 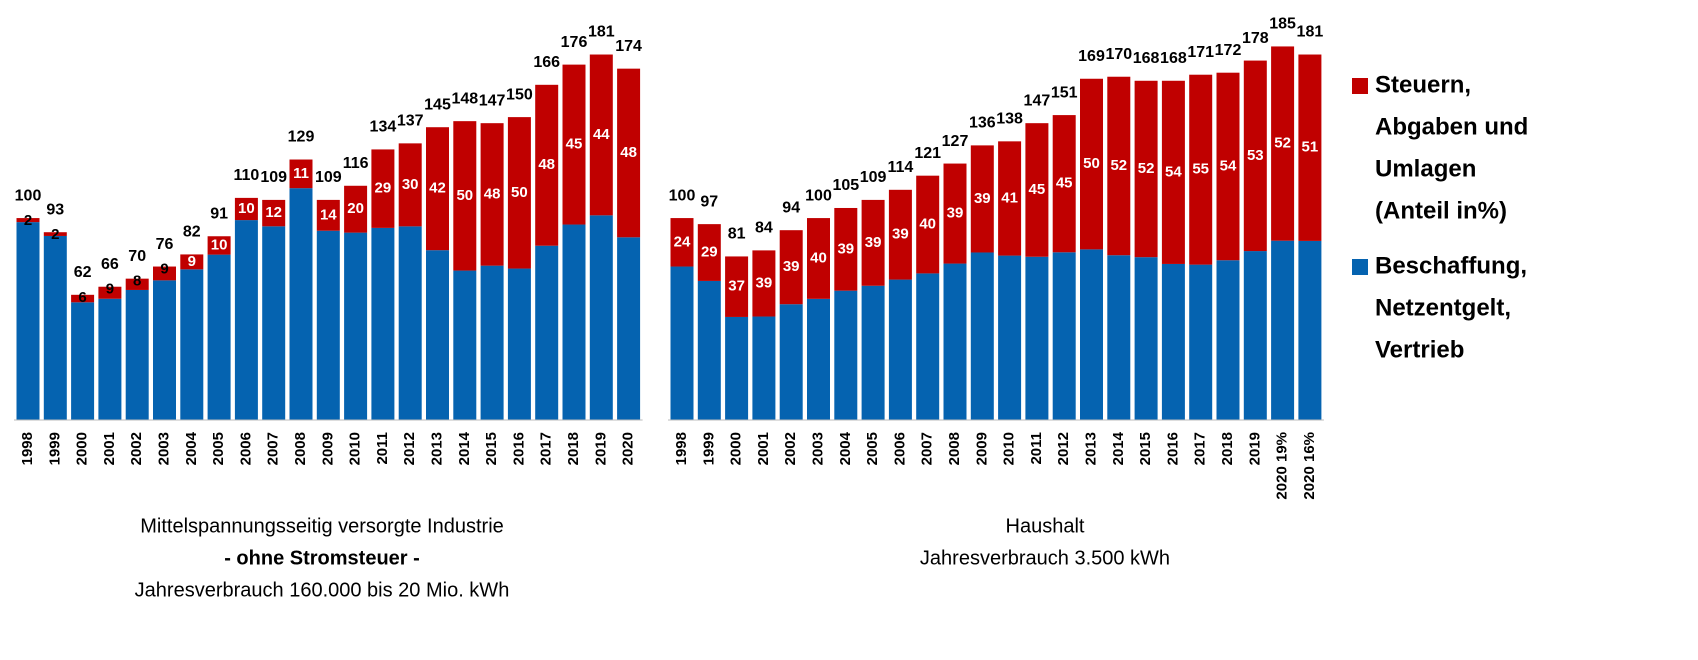 I want to click on legend-label: Umlagen, so click(x=1425, y=168).